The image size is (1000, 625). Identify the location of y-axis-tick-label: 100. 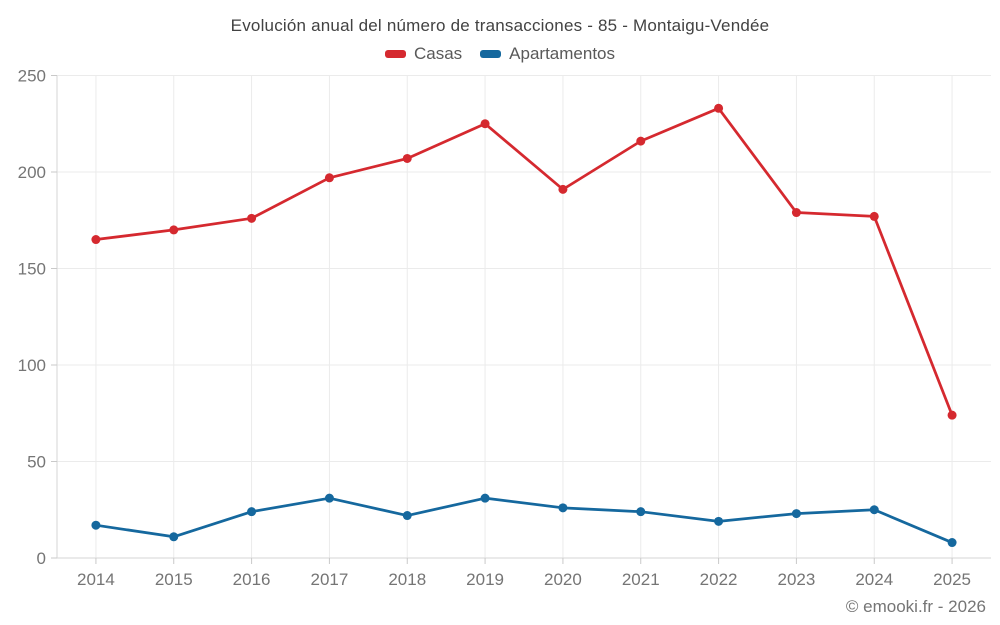
(32, 365).